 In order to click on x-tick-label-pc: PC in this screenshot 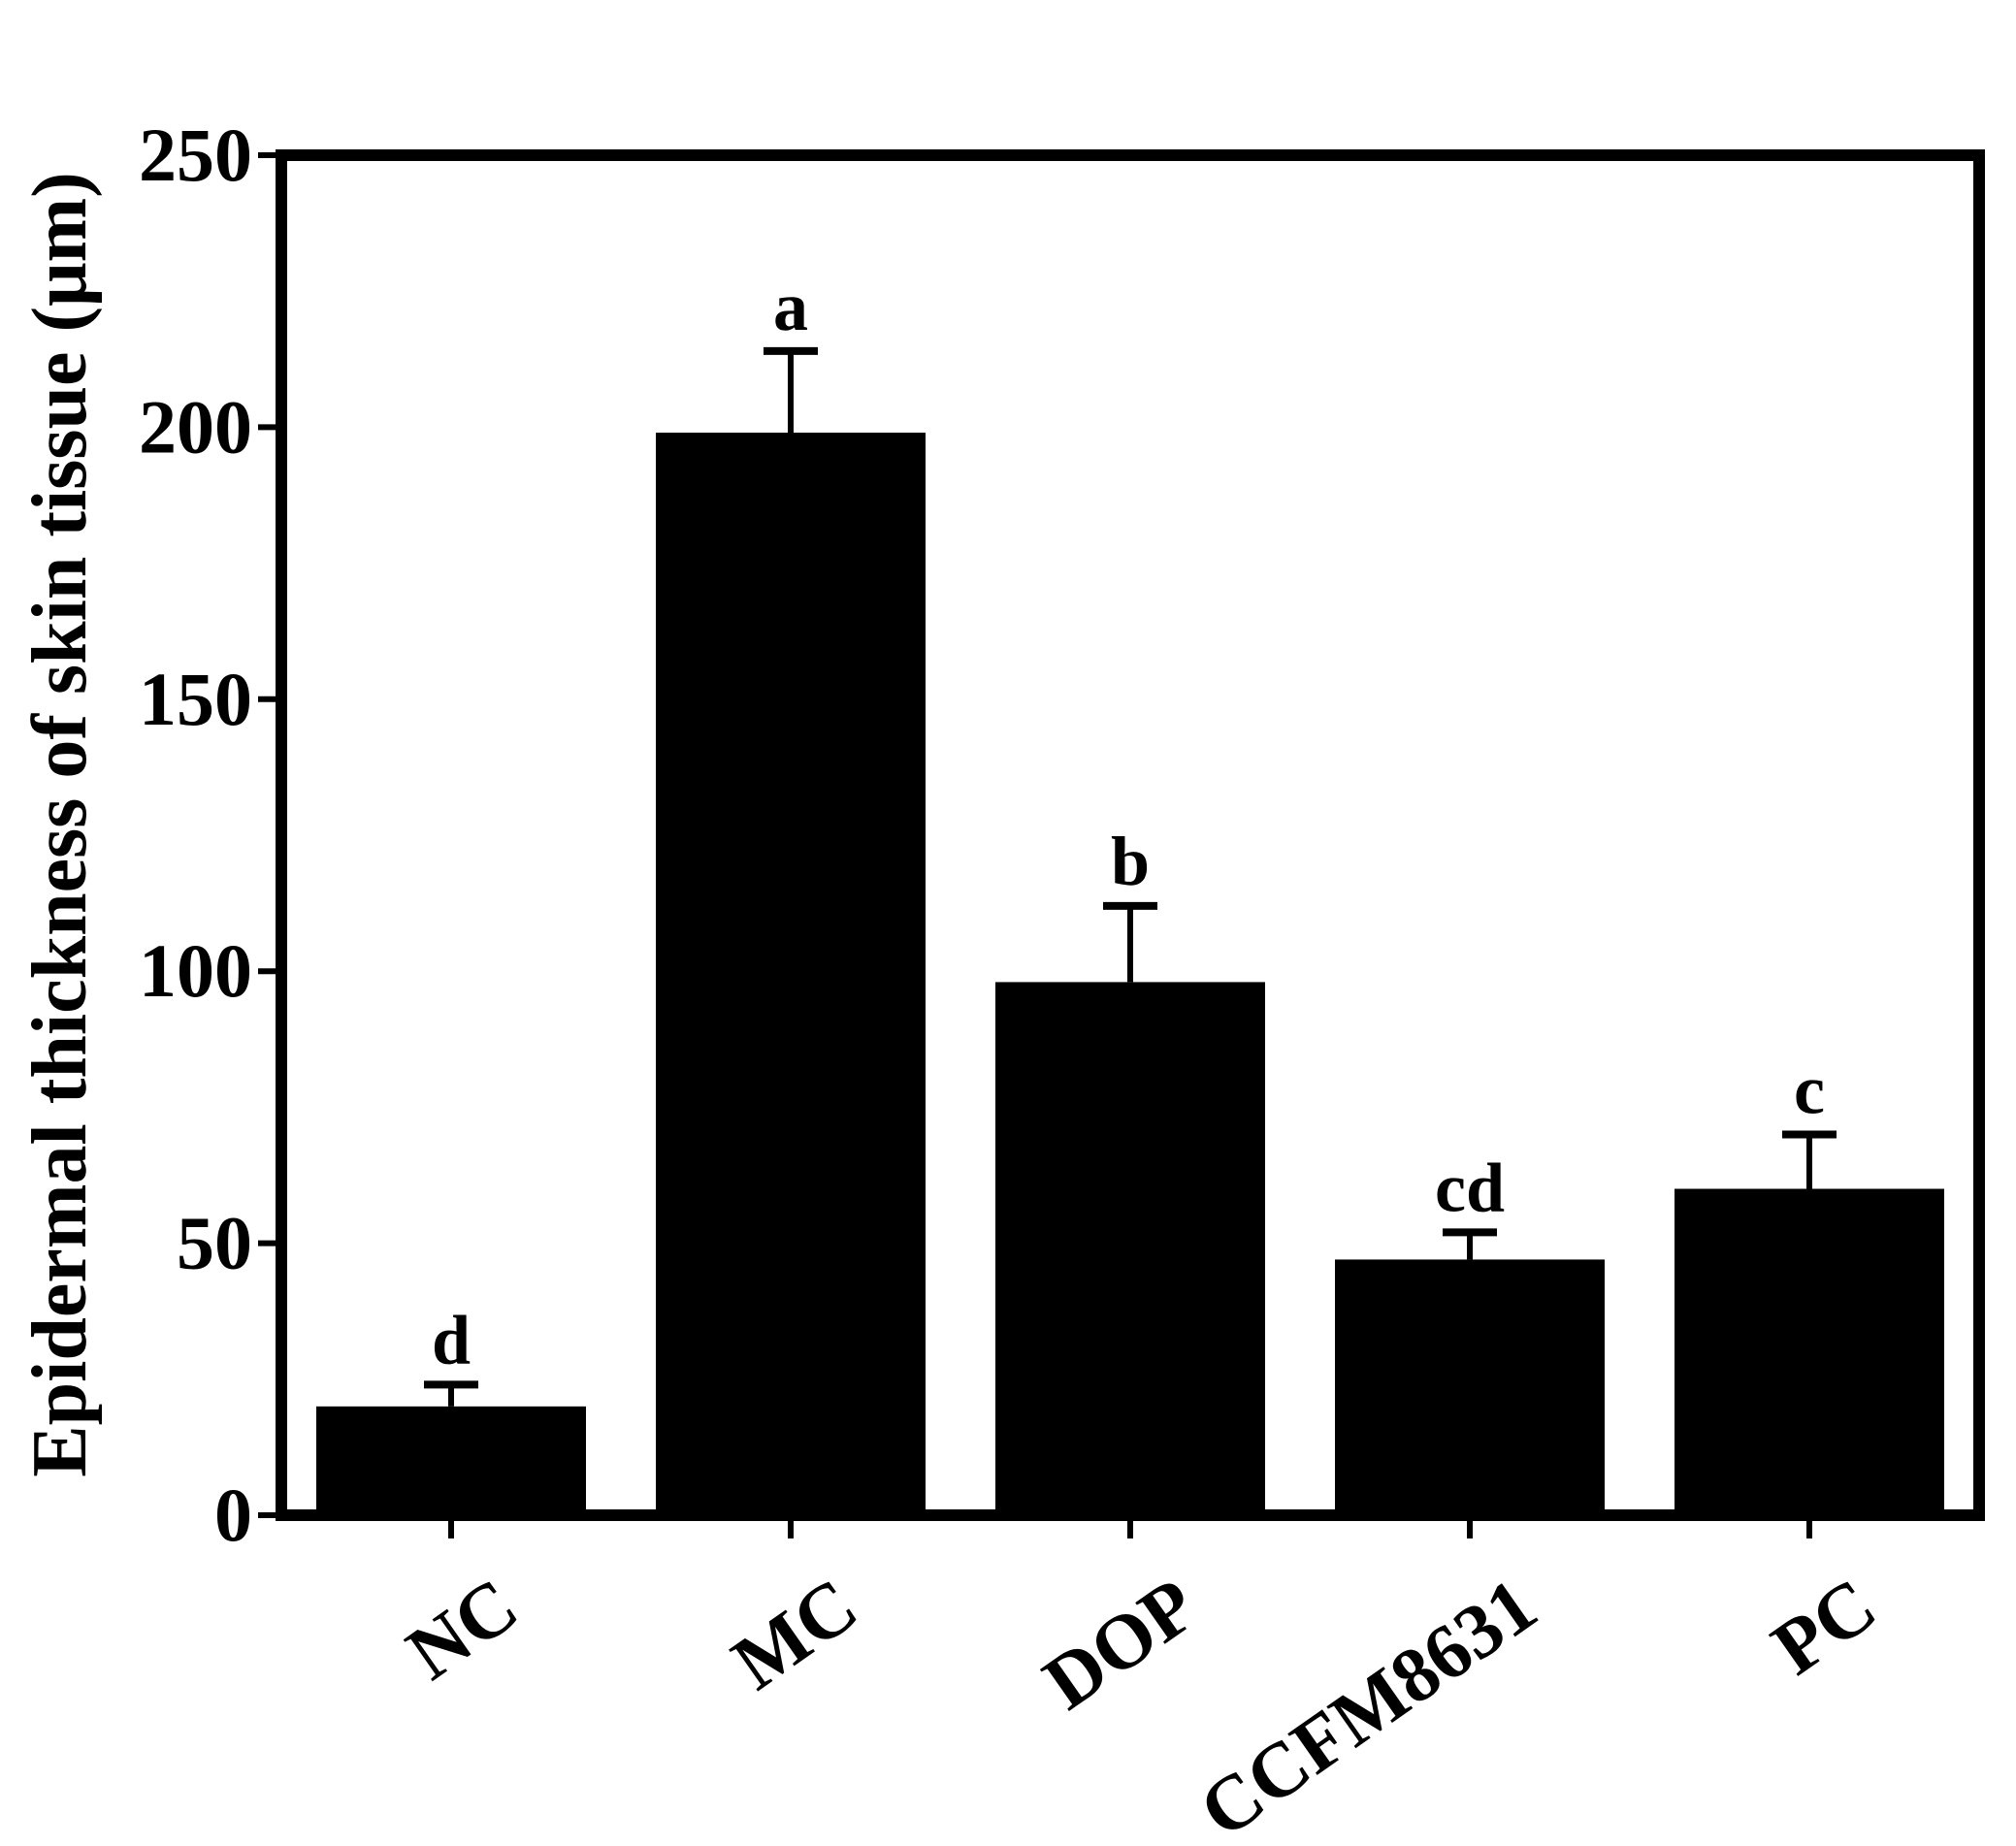, I will do `click(1825, 1627)`.